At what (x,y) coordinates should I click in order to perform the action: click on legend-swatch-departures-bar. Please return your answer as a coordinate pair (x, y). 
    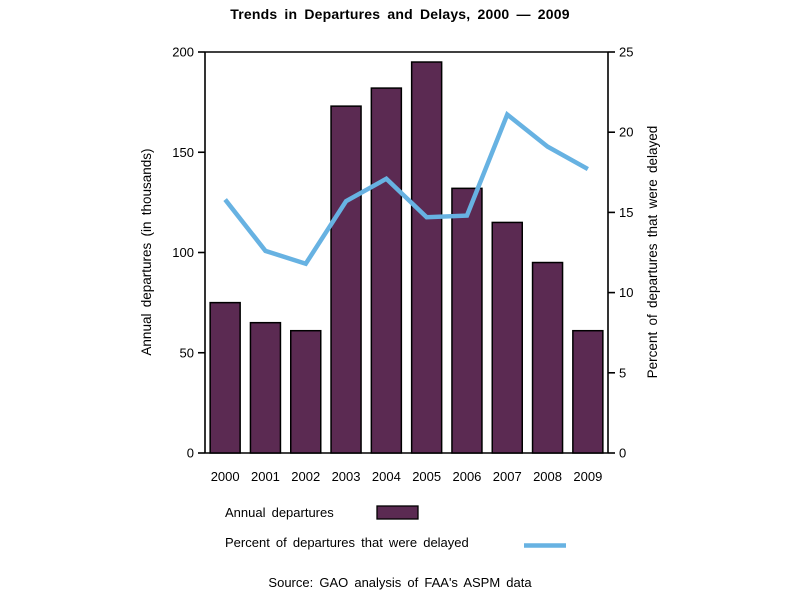
    Looking at the image, I should click on (397, 512).